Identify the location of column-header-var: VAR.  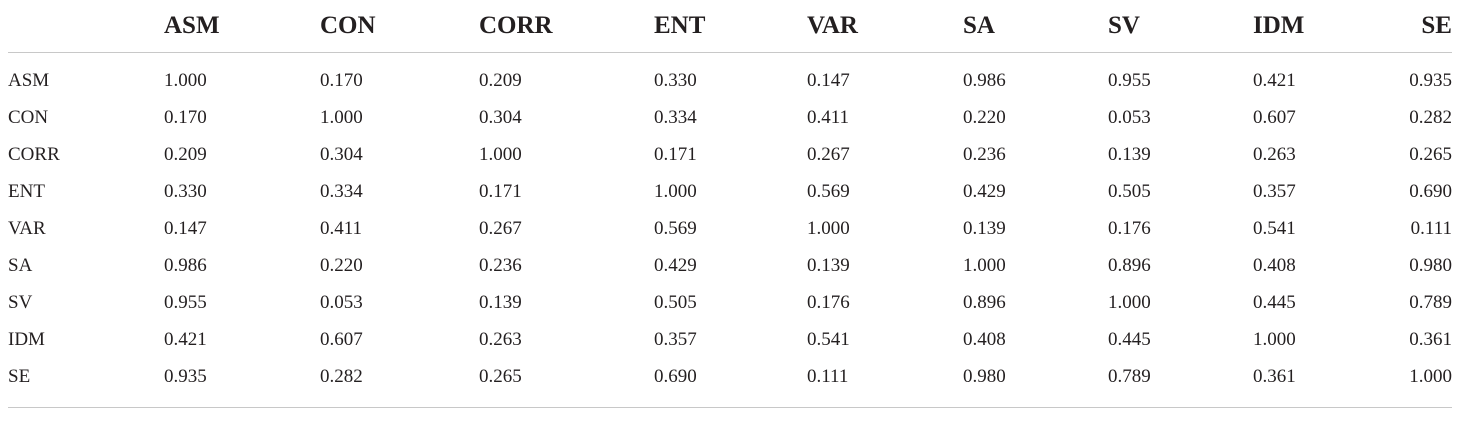
(885, 26).